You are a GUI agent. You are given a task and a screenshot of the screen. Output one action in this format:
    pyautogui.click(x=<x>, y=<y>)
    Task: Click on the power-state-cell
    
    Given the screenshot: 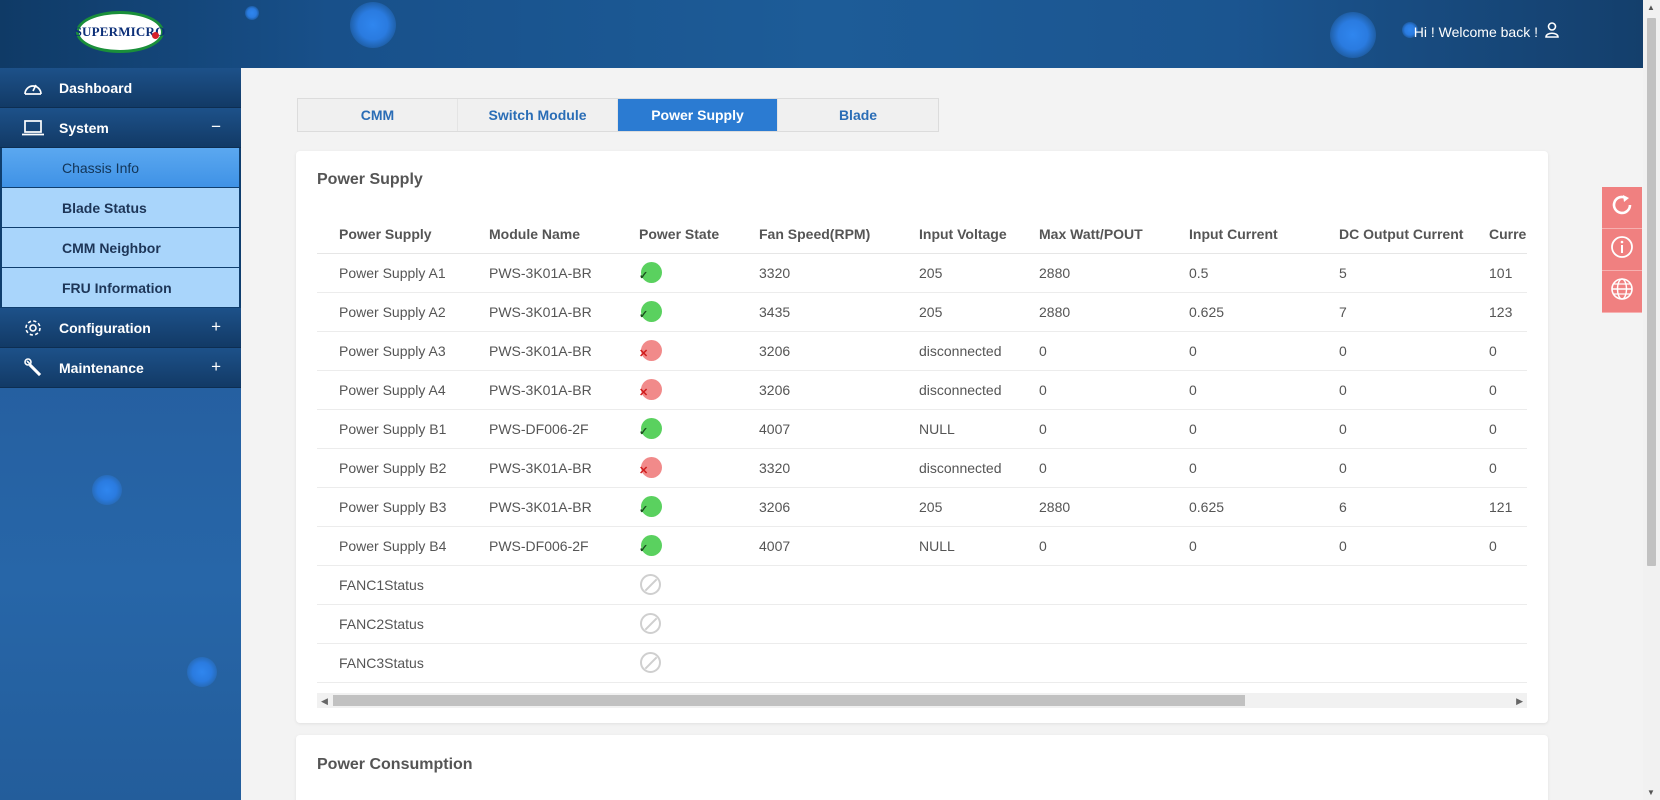 What is the action you would take?
    pyautogui.click(x=677, y=663)
    